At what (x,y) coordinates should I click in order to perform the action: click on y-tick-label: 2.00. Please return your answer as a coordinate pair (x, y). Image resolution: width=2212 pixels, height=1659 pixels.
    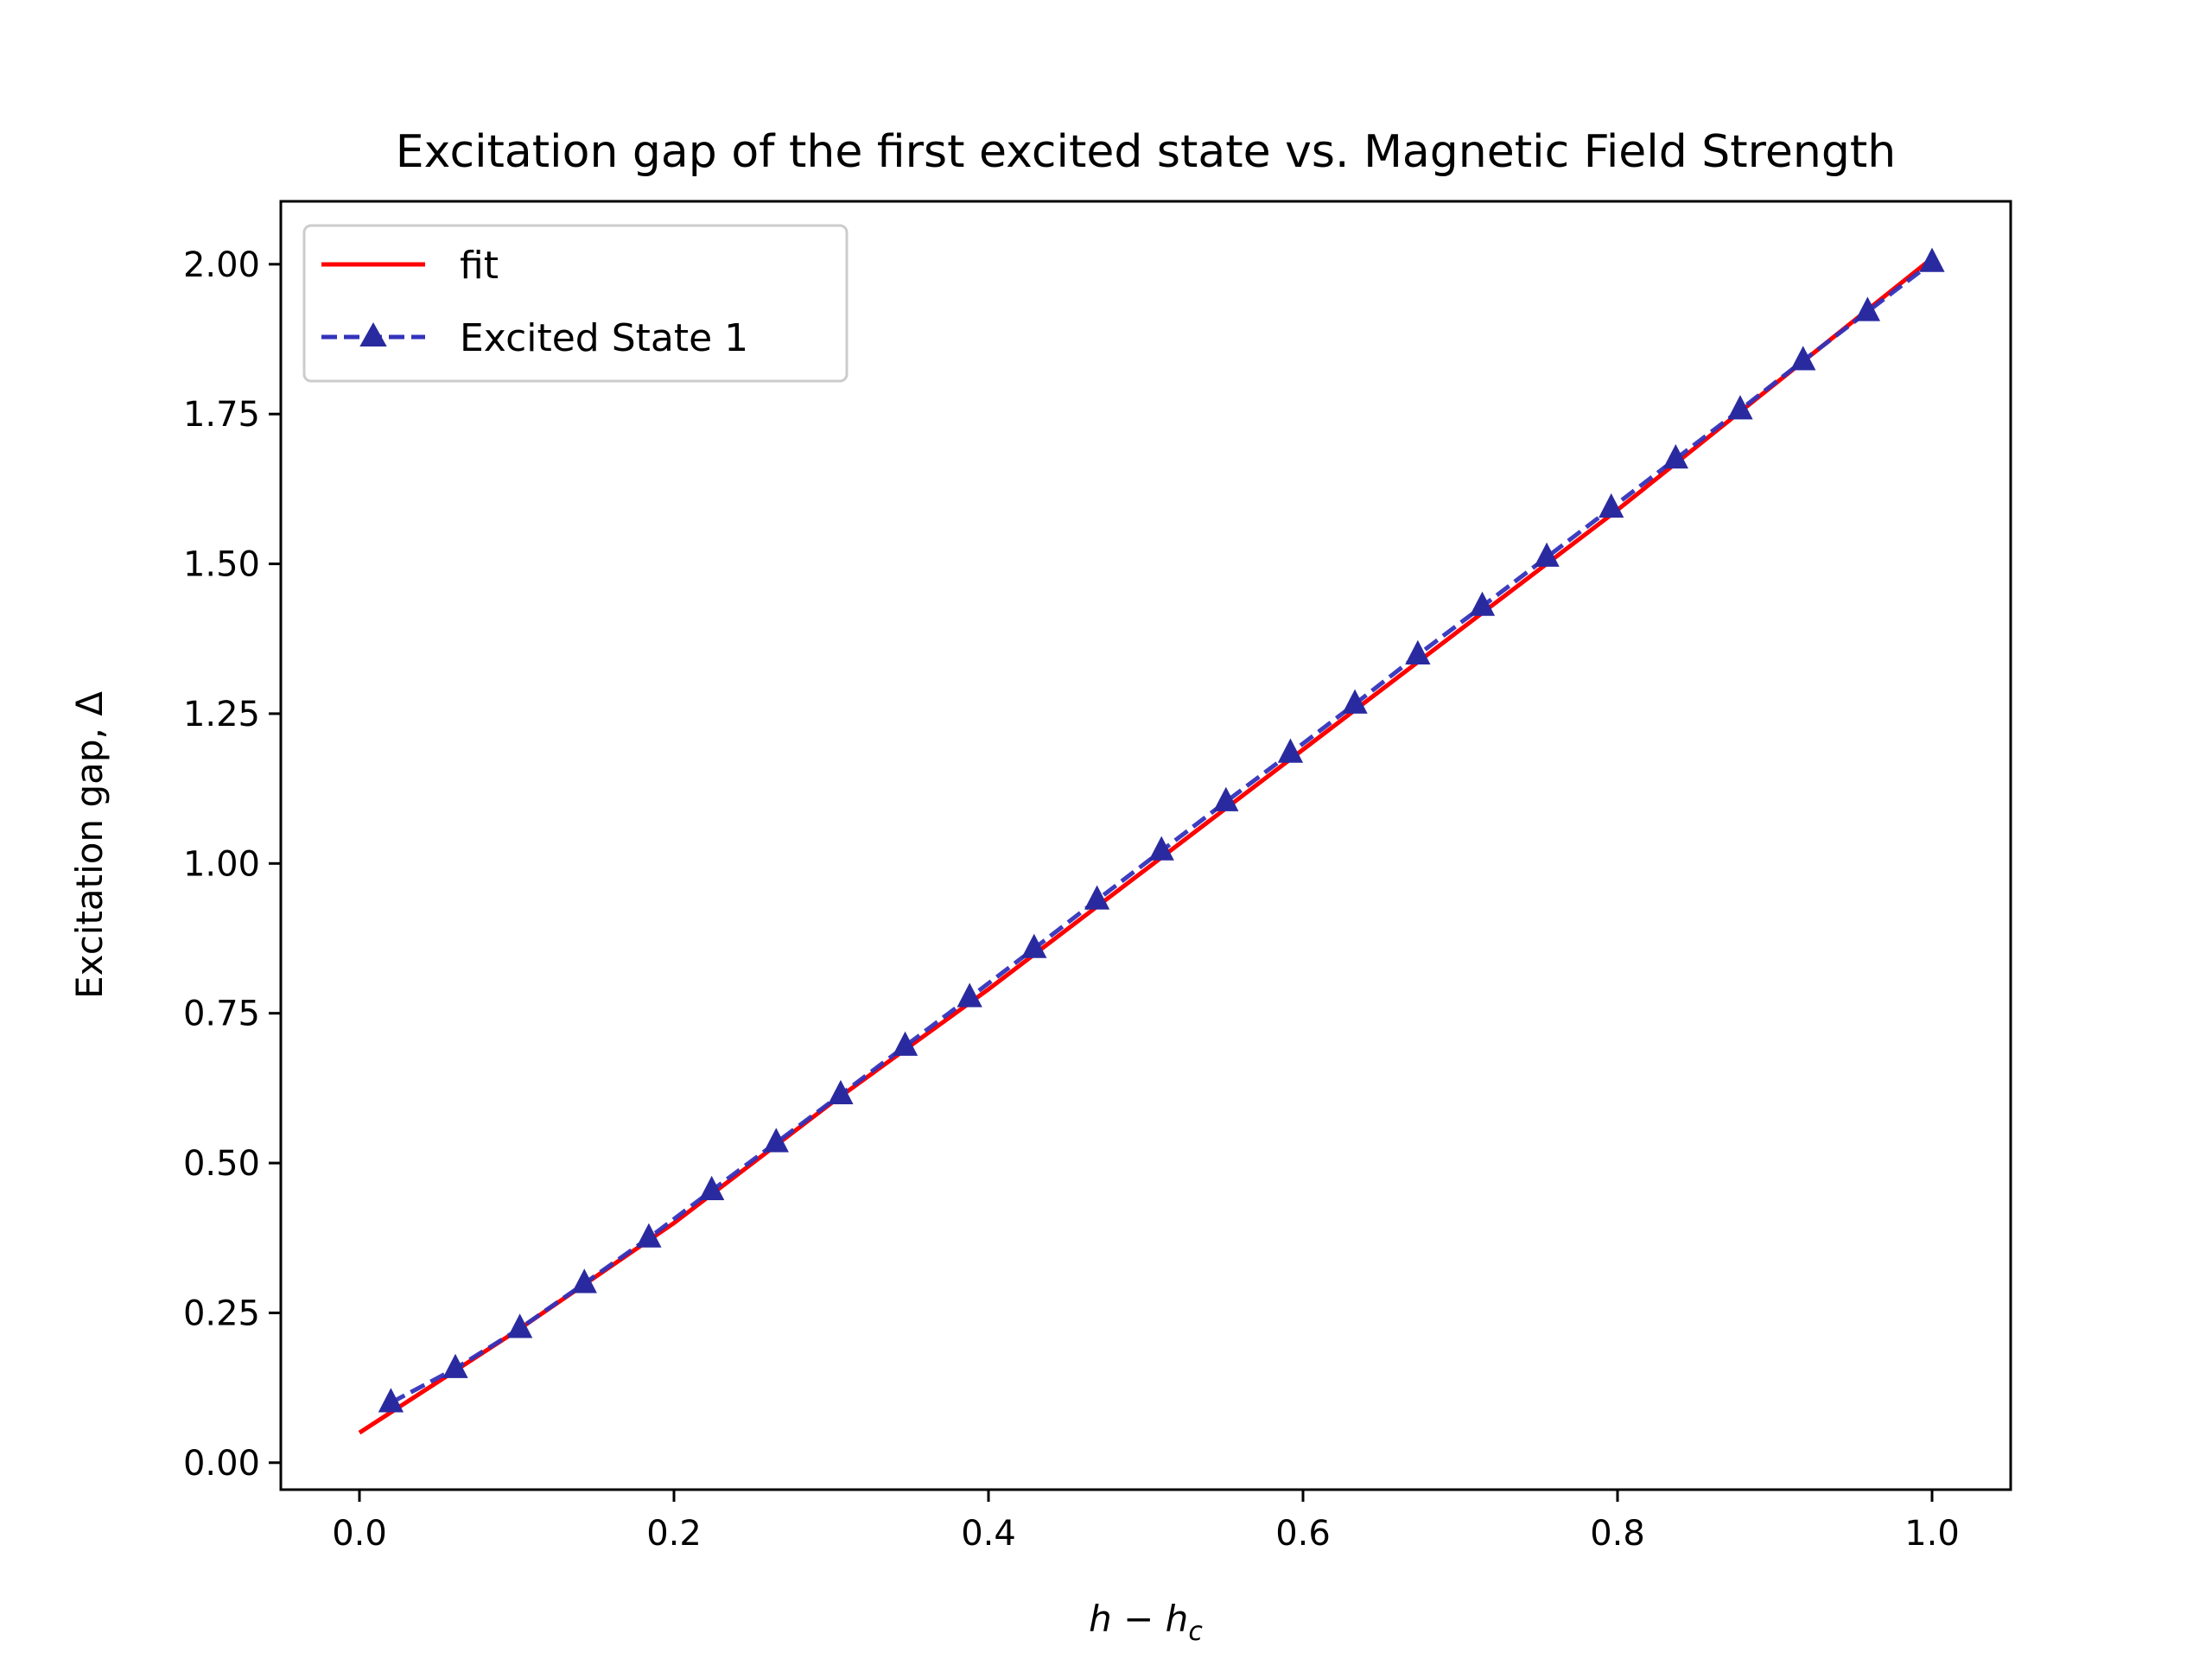
    Looking at the image, I should click on (221, 265).